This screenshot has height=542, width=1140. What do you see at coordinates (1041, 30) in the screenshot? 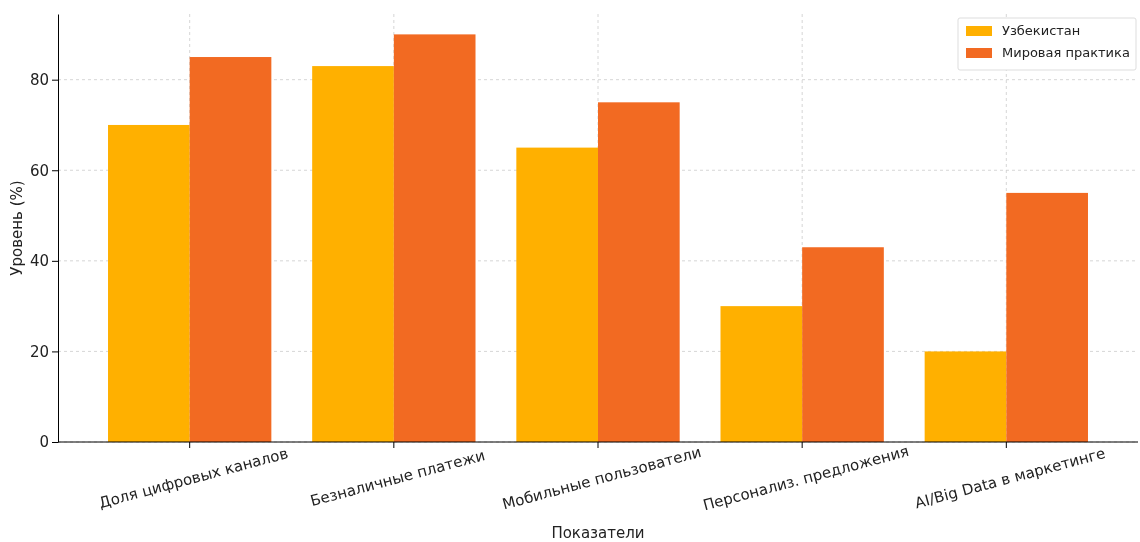
I see `legend-label: Узбекистан` at bounding box center [1041, 30].